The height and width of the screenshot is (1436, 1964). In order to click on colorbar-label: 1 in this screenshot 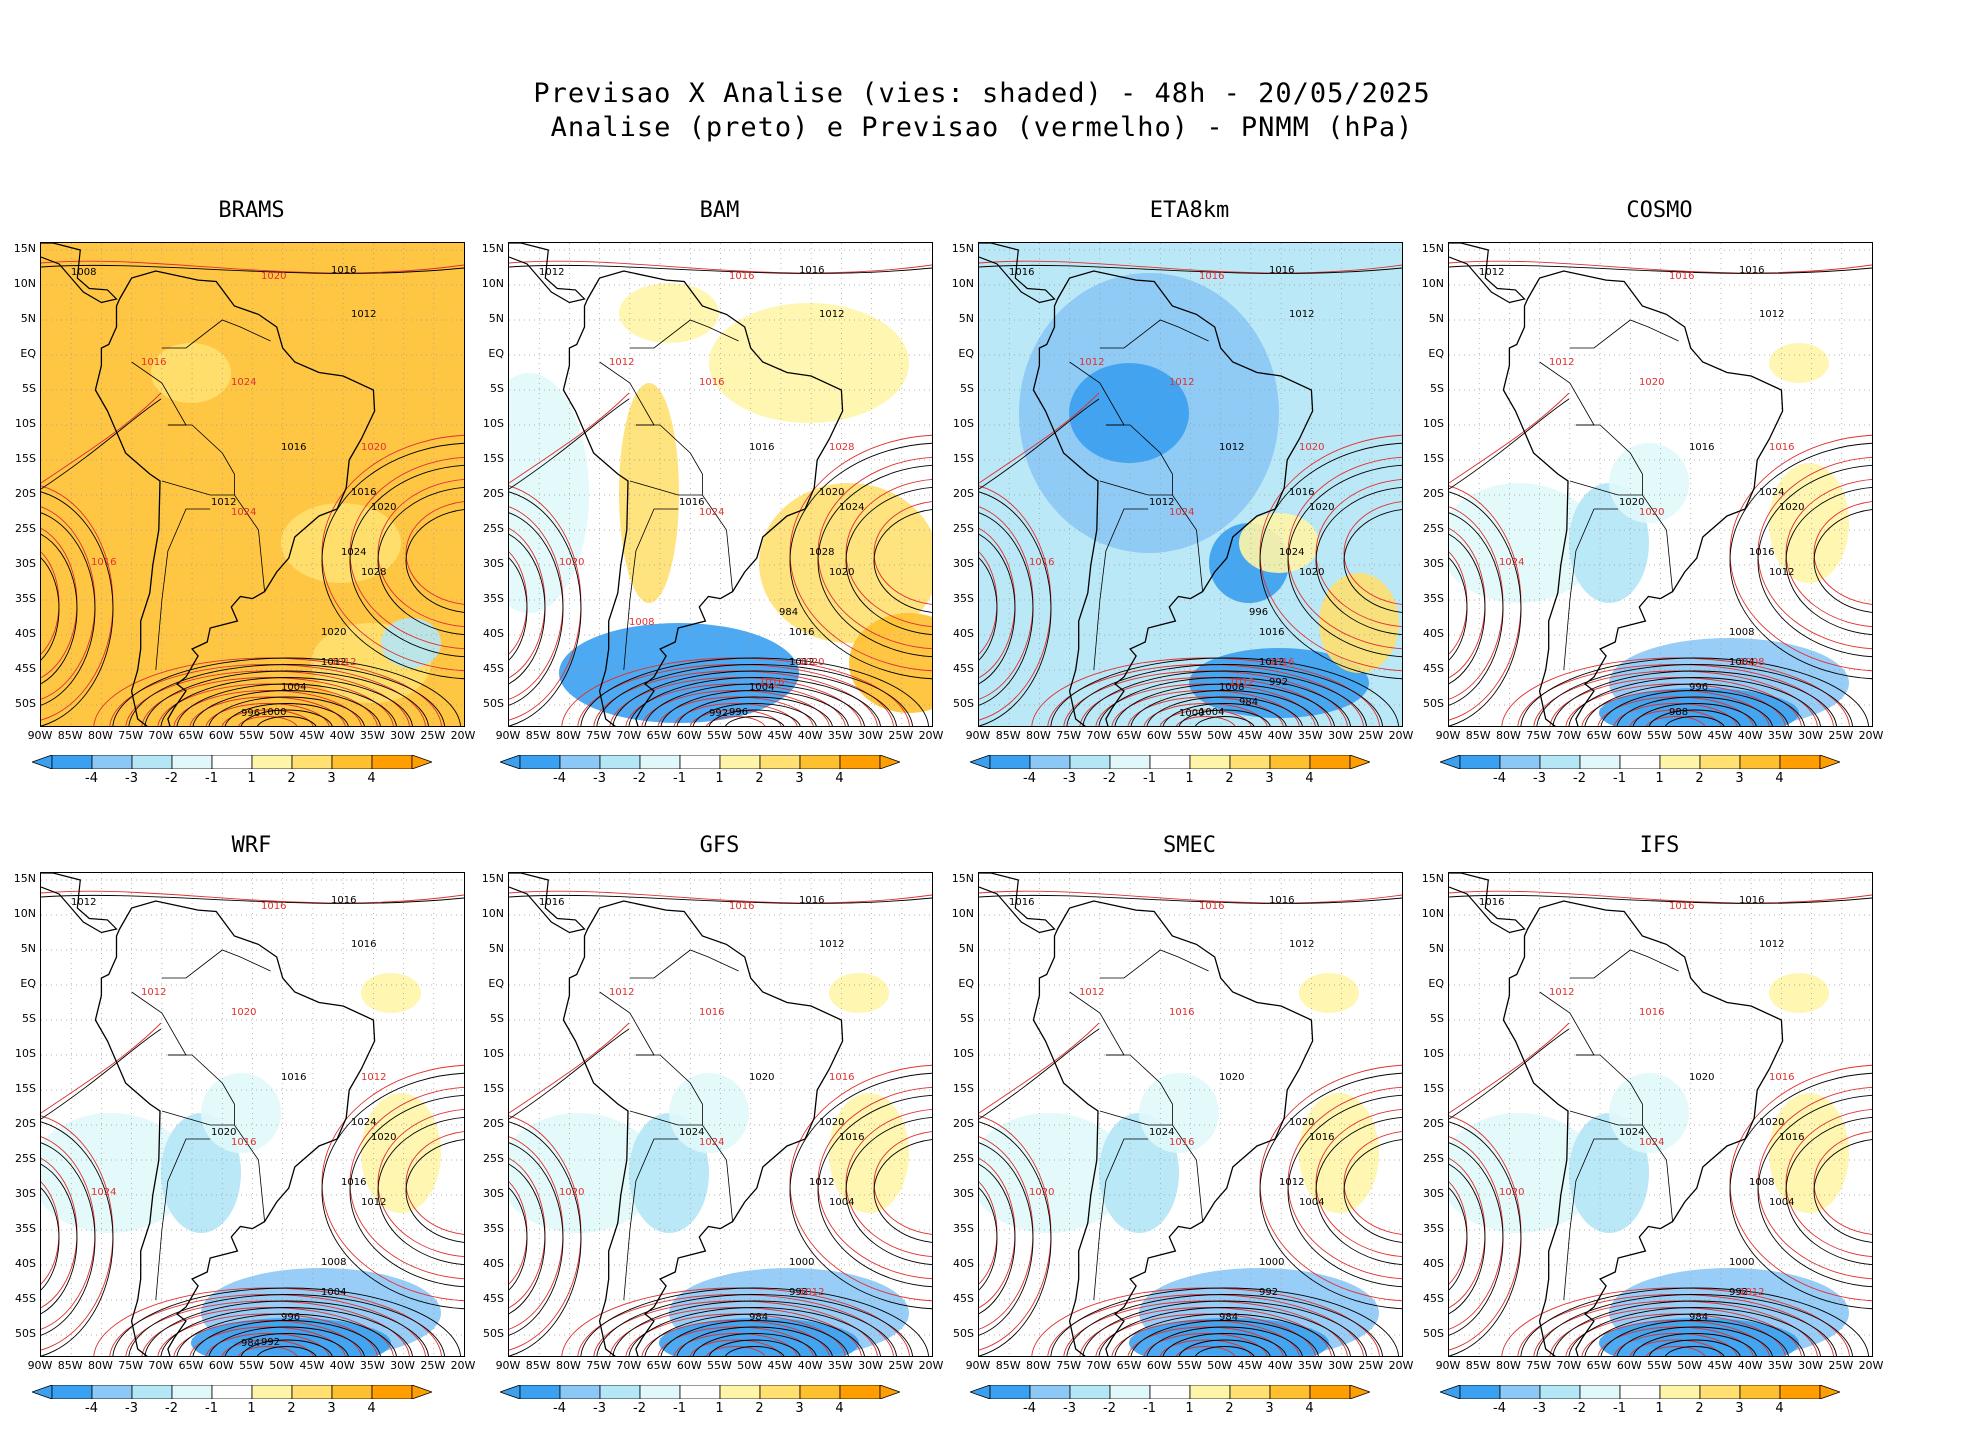, I will do `click(719, 778)`.